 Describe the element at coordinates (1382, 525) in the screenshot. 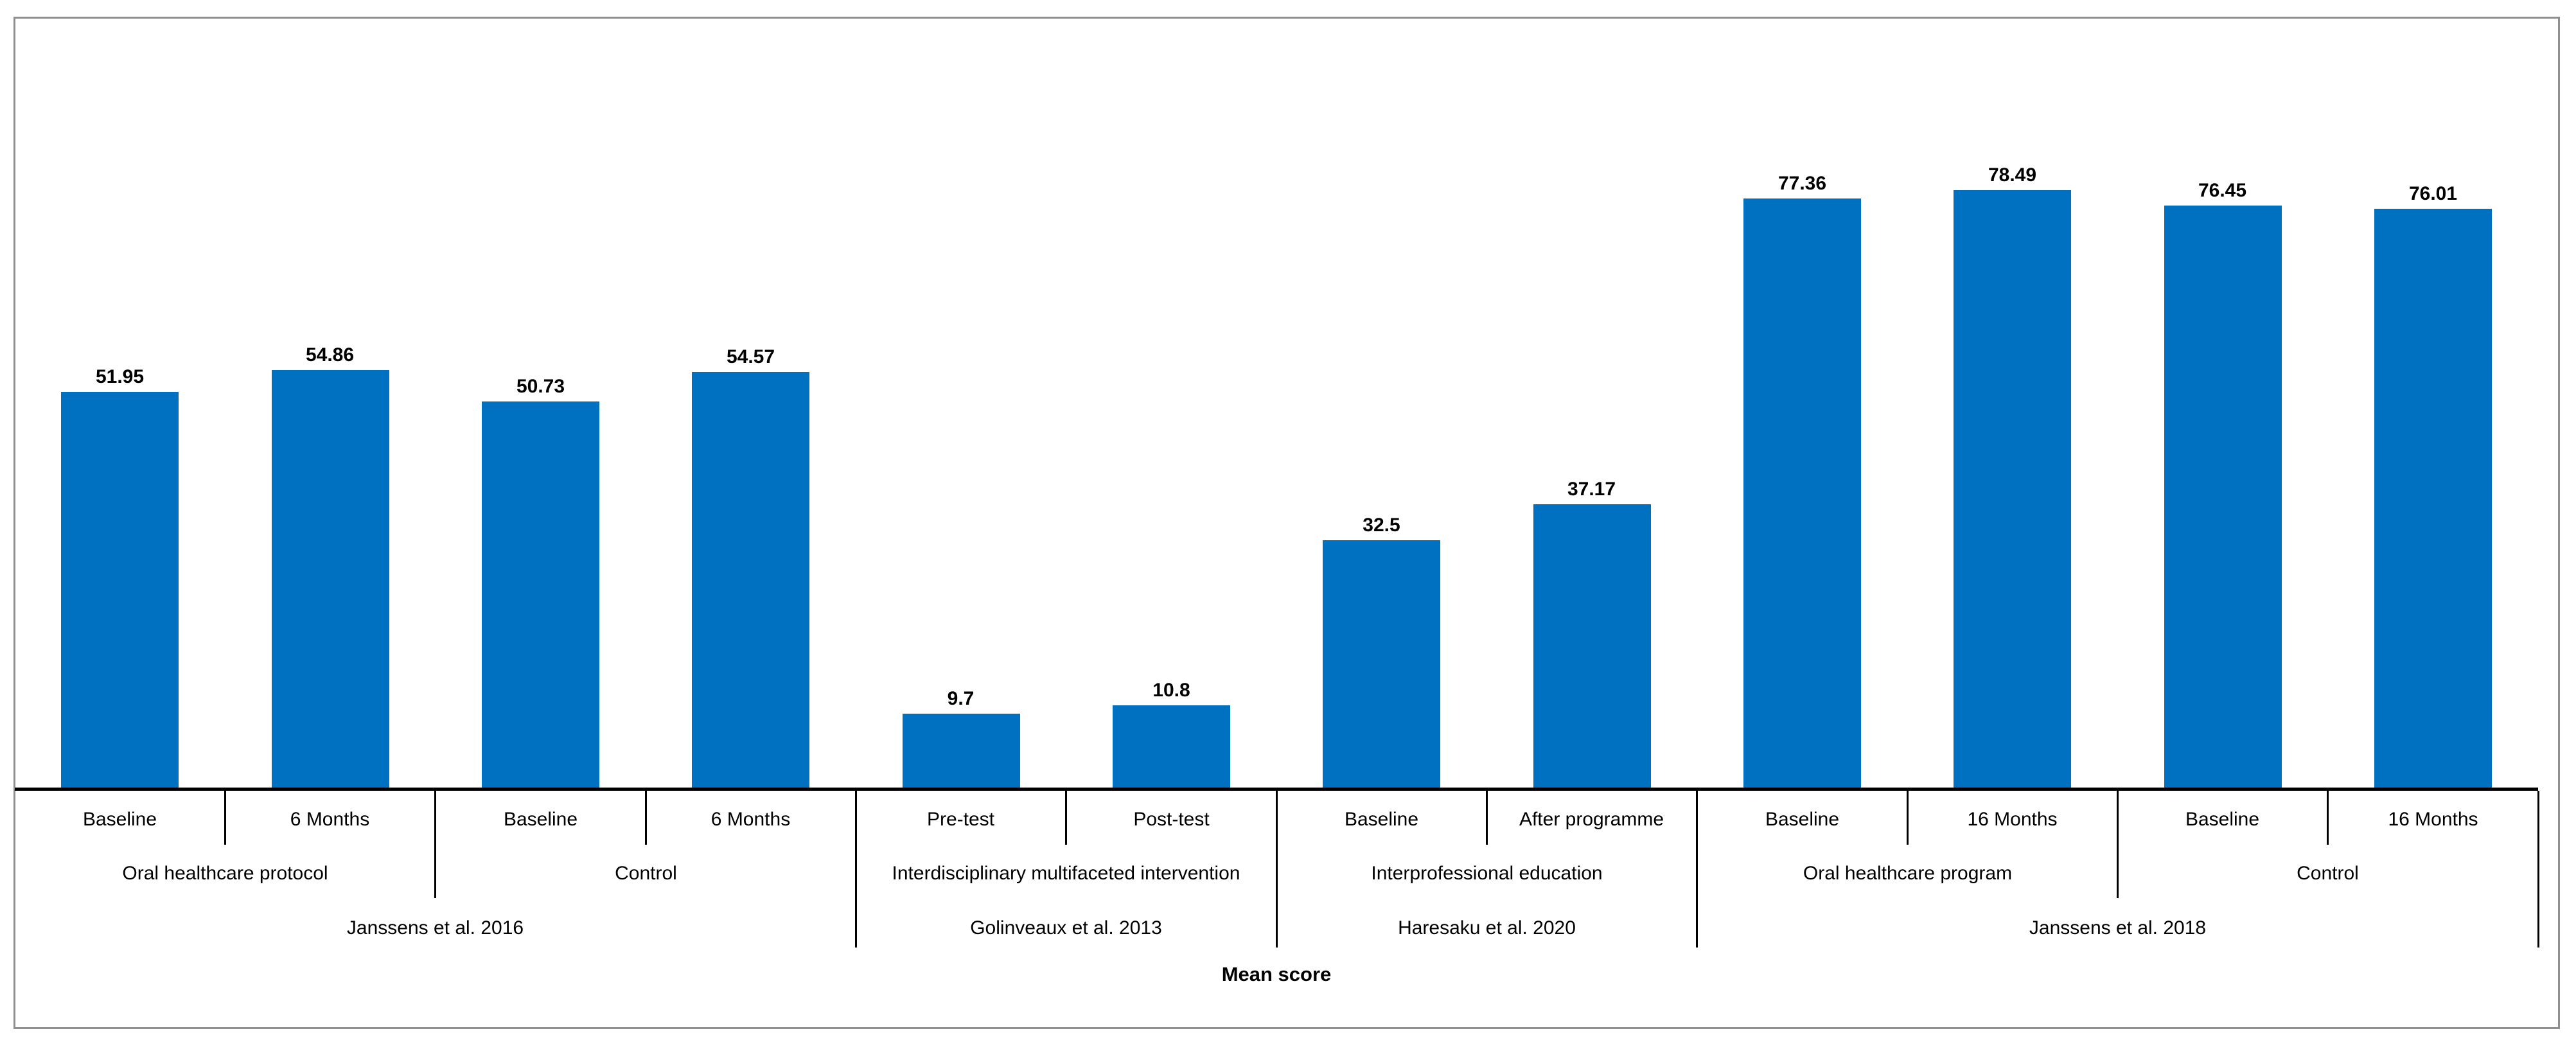

I see `bar-value-label: 32.5` at that location.